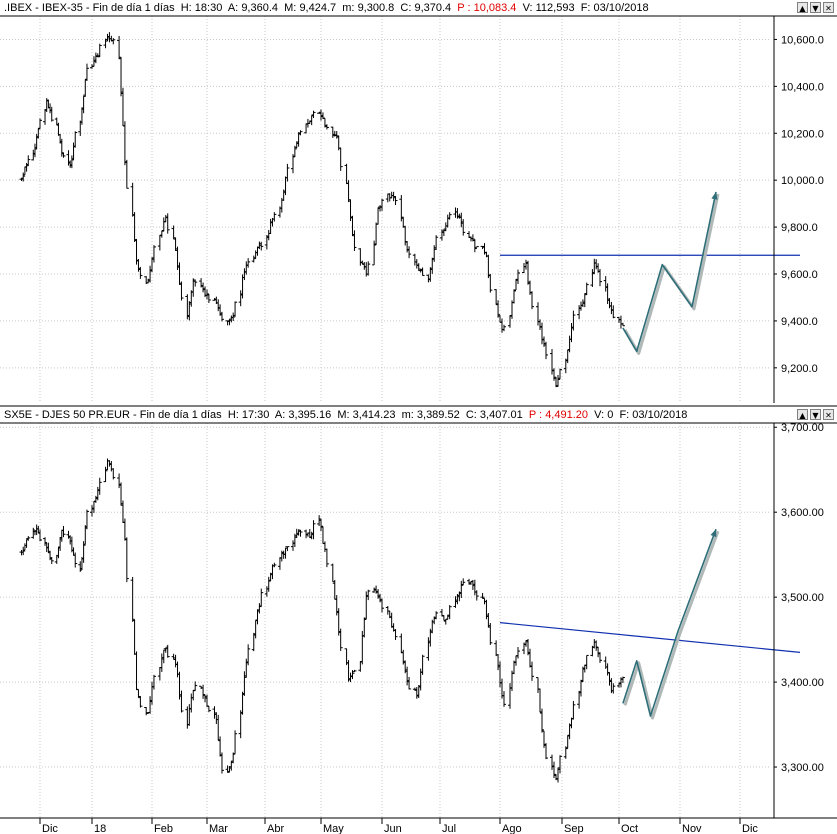  Describe the element at coordinates (799, 369) in the screenshot. I see `y-tick-label: 9,200.0` at that location.